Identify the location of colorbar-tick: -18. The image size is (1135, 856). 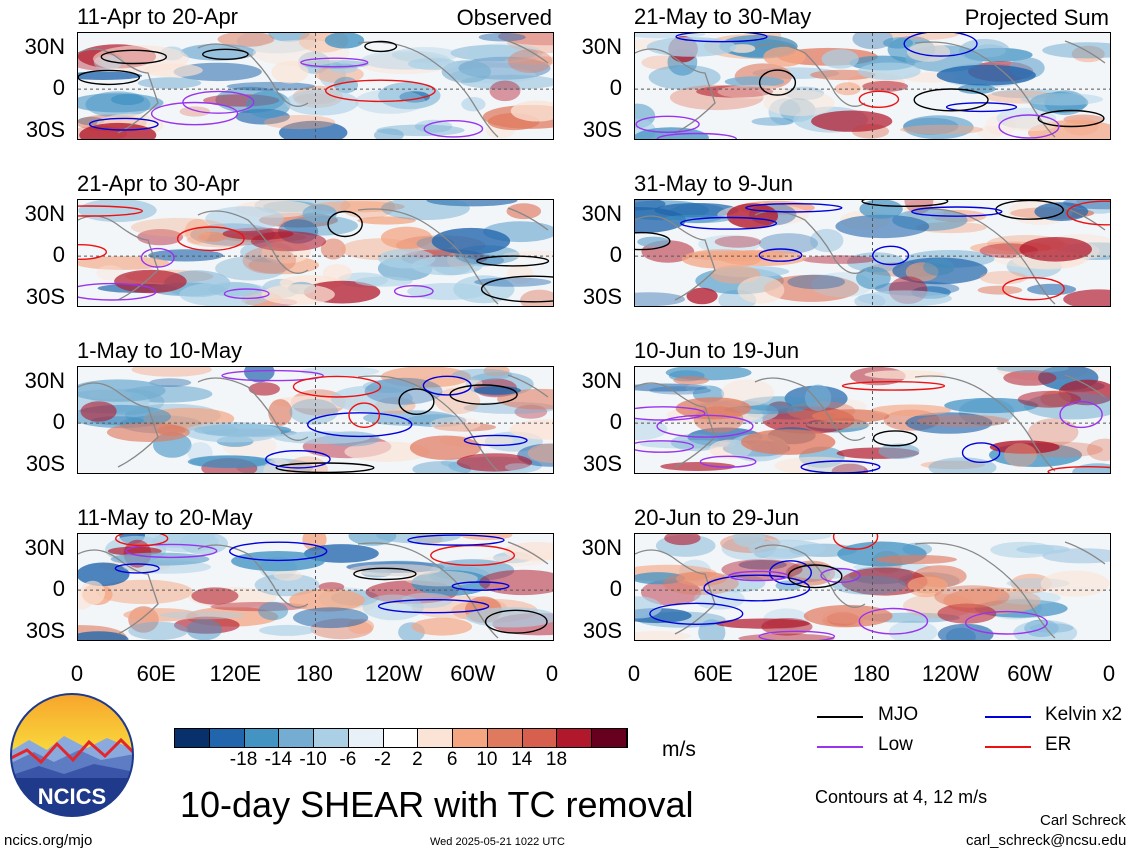
(243, 759).